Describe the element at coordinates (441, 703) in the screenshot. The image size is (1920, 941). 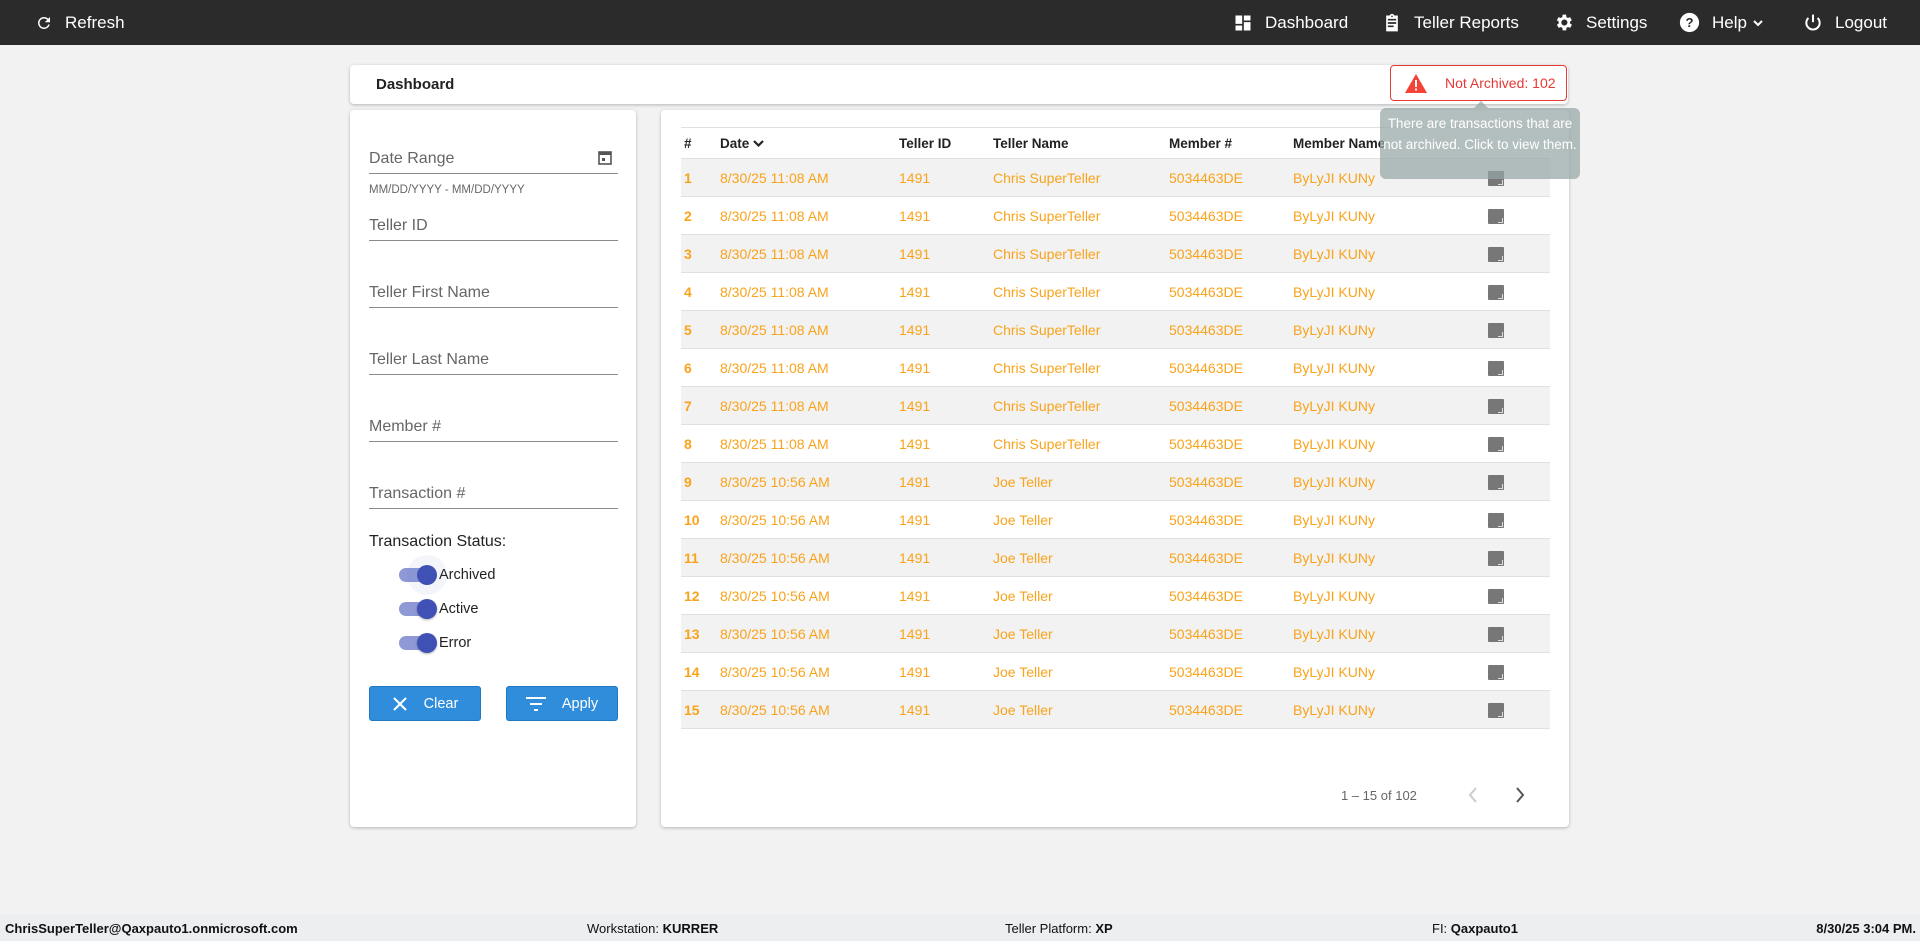
I see `clear-label: Clear` at that location.